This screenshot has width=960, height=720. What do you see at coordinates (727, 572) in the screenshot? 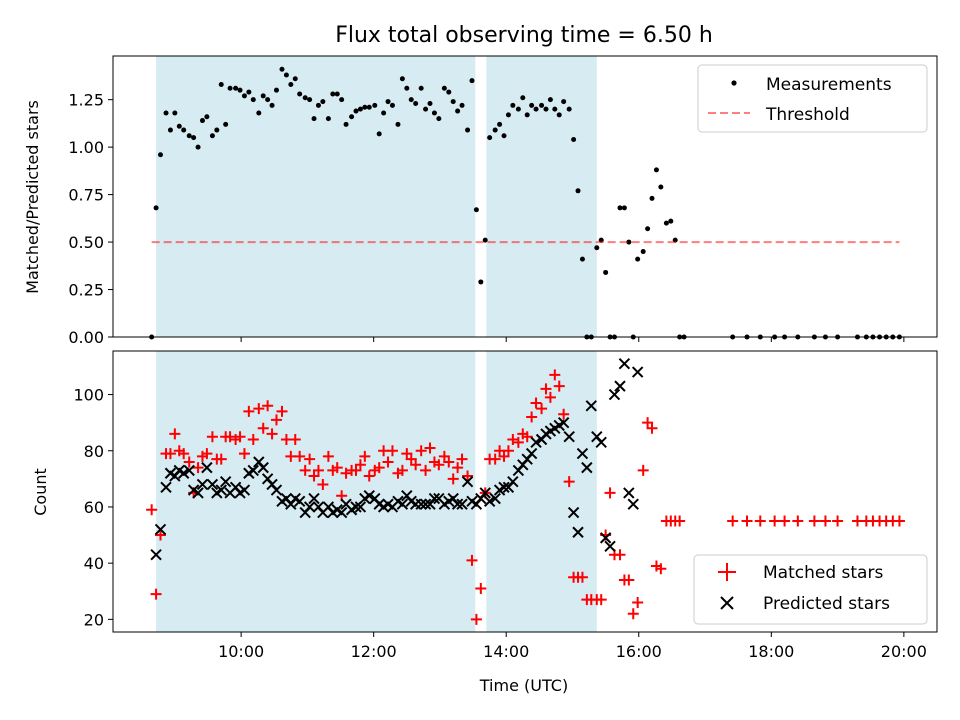
I see `legend-matched-marker` at bounding box center [727, 572].